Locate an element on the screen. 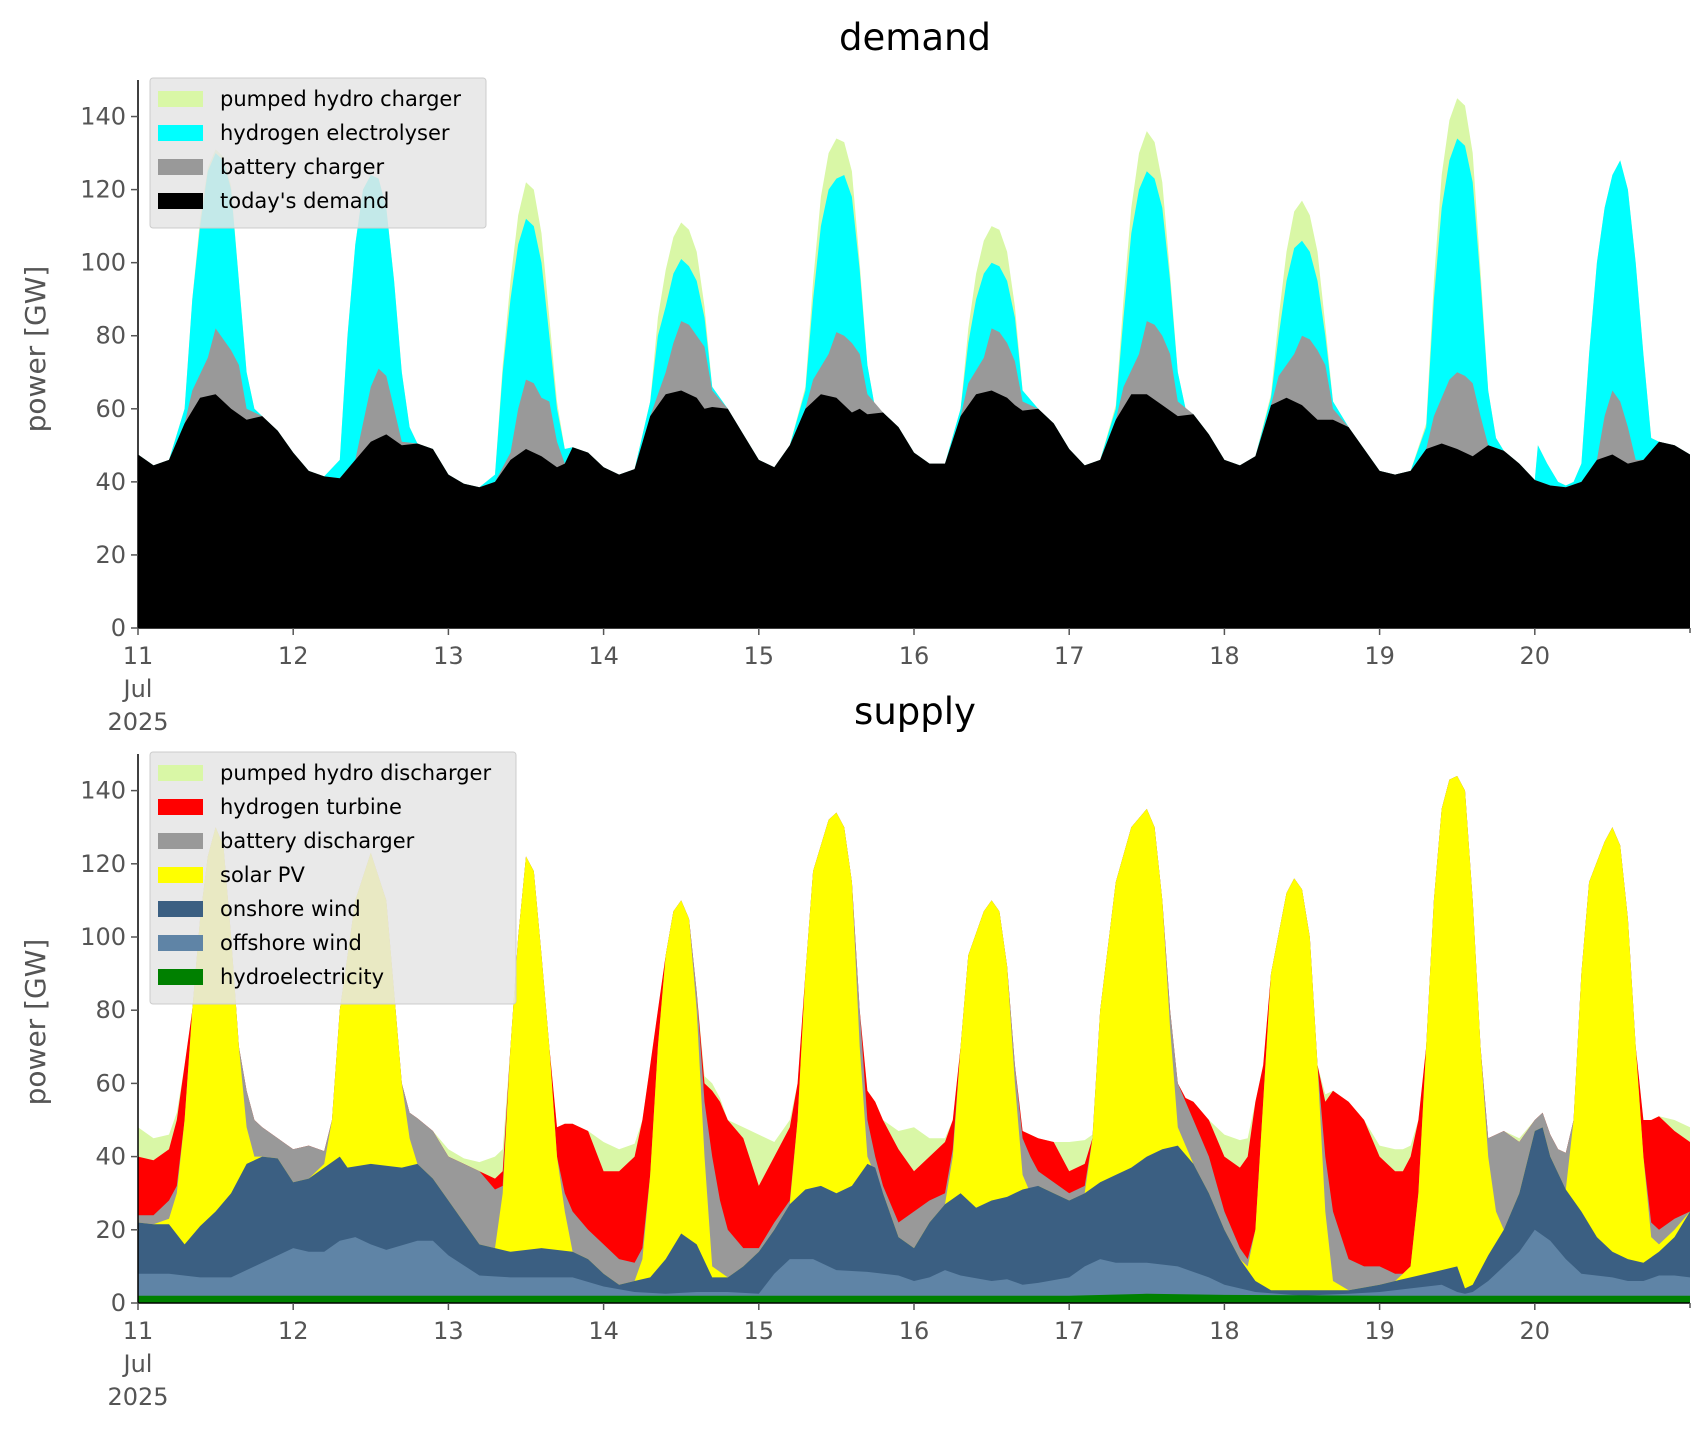 The width and height of the screenshot is (1706, 1435). demand-legend-label: battery charger is located at coordinates (302, 167).